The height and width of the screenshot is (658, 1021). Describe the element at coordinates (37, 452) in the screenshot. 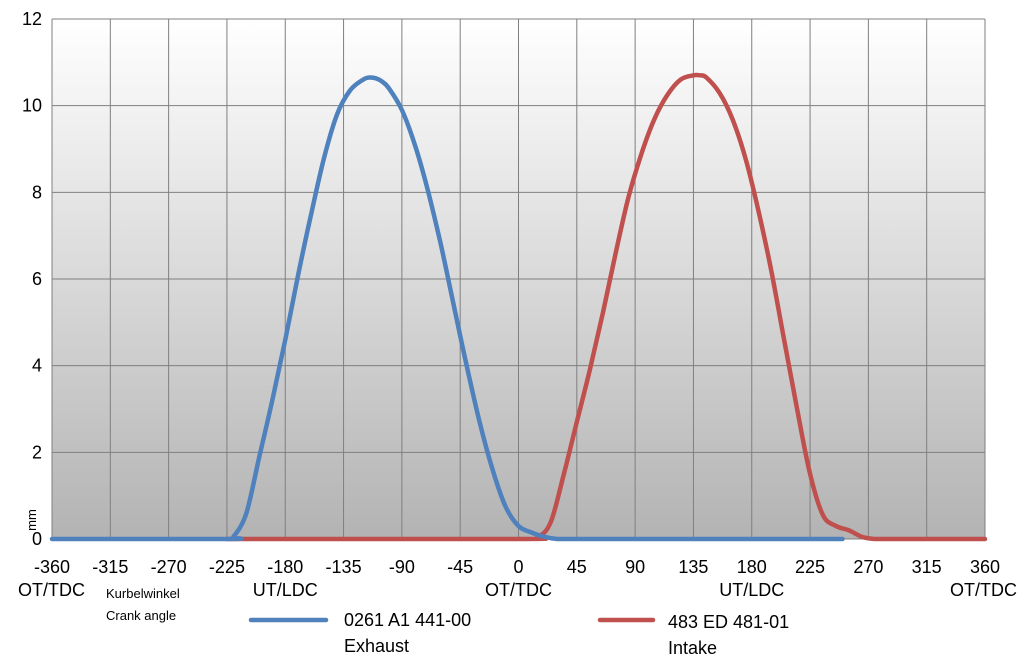

I see `y-tick-label: 2` at that location.